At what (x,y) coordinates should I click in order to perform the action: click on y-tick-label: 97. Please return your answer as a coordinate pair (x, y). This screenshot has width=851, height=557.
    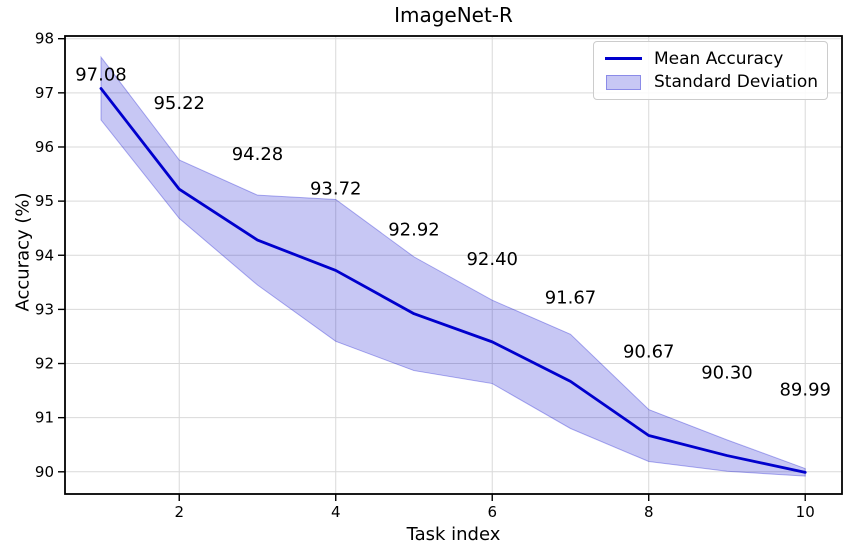
    Looking at the image, I should click on (44, 93).